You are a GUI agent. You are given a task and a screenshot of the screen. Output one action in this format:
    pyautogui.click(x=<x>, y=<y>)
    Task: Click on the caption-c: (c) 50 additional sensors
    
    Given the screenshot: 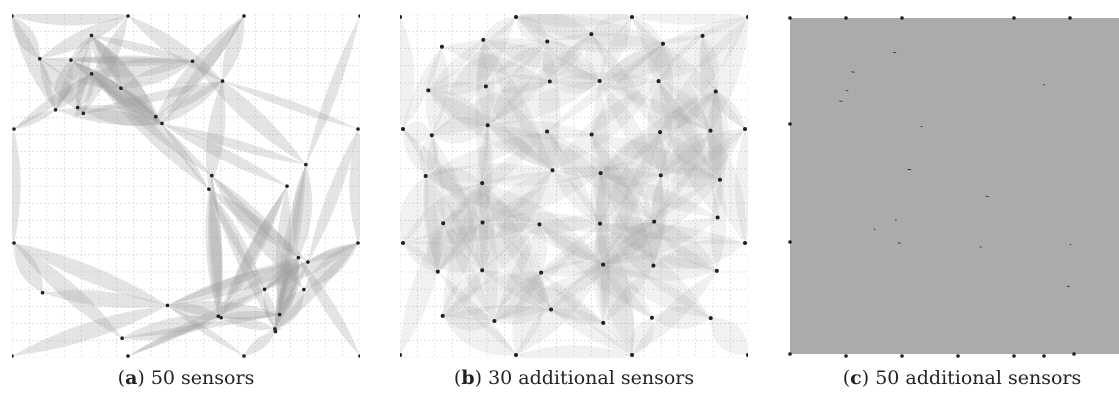 What is the action you would take?
    pyautogui.click(x=962, y=378)
    